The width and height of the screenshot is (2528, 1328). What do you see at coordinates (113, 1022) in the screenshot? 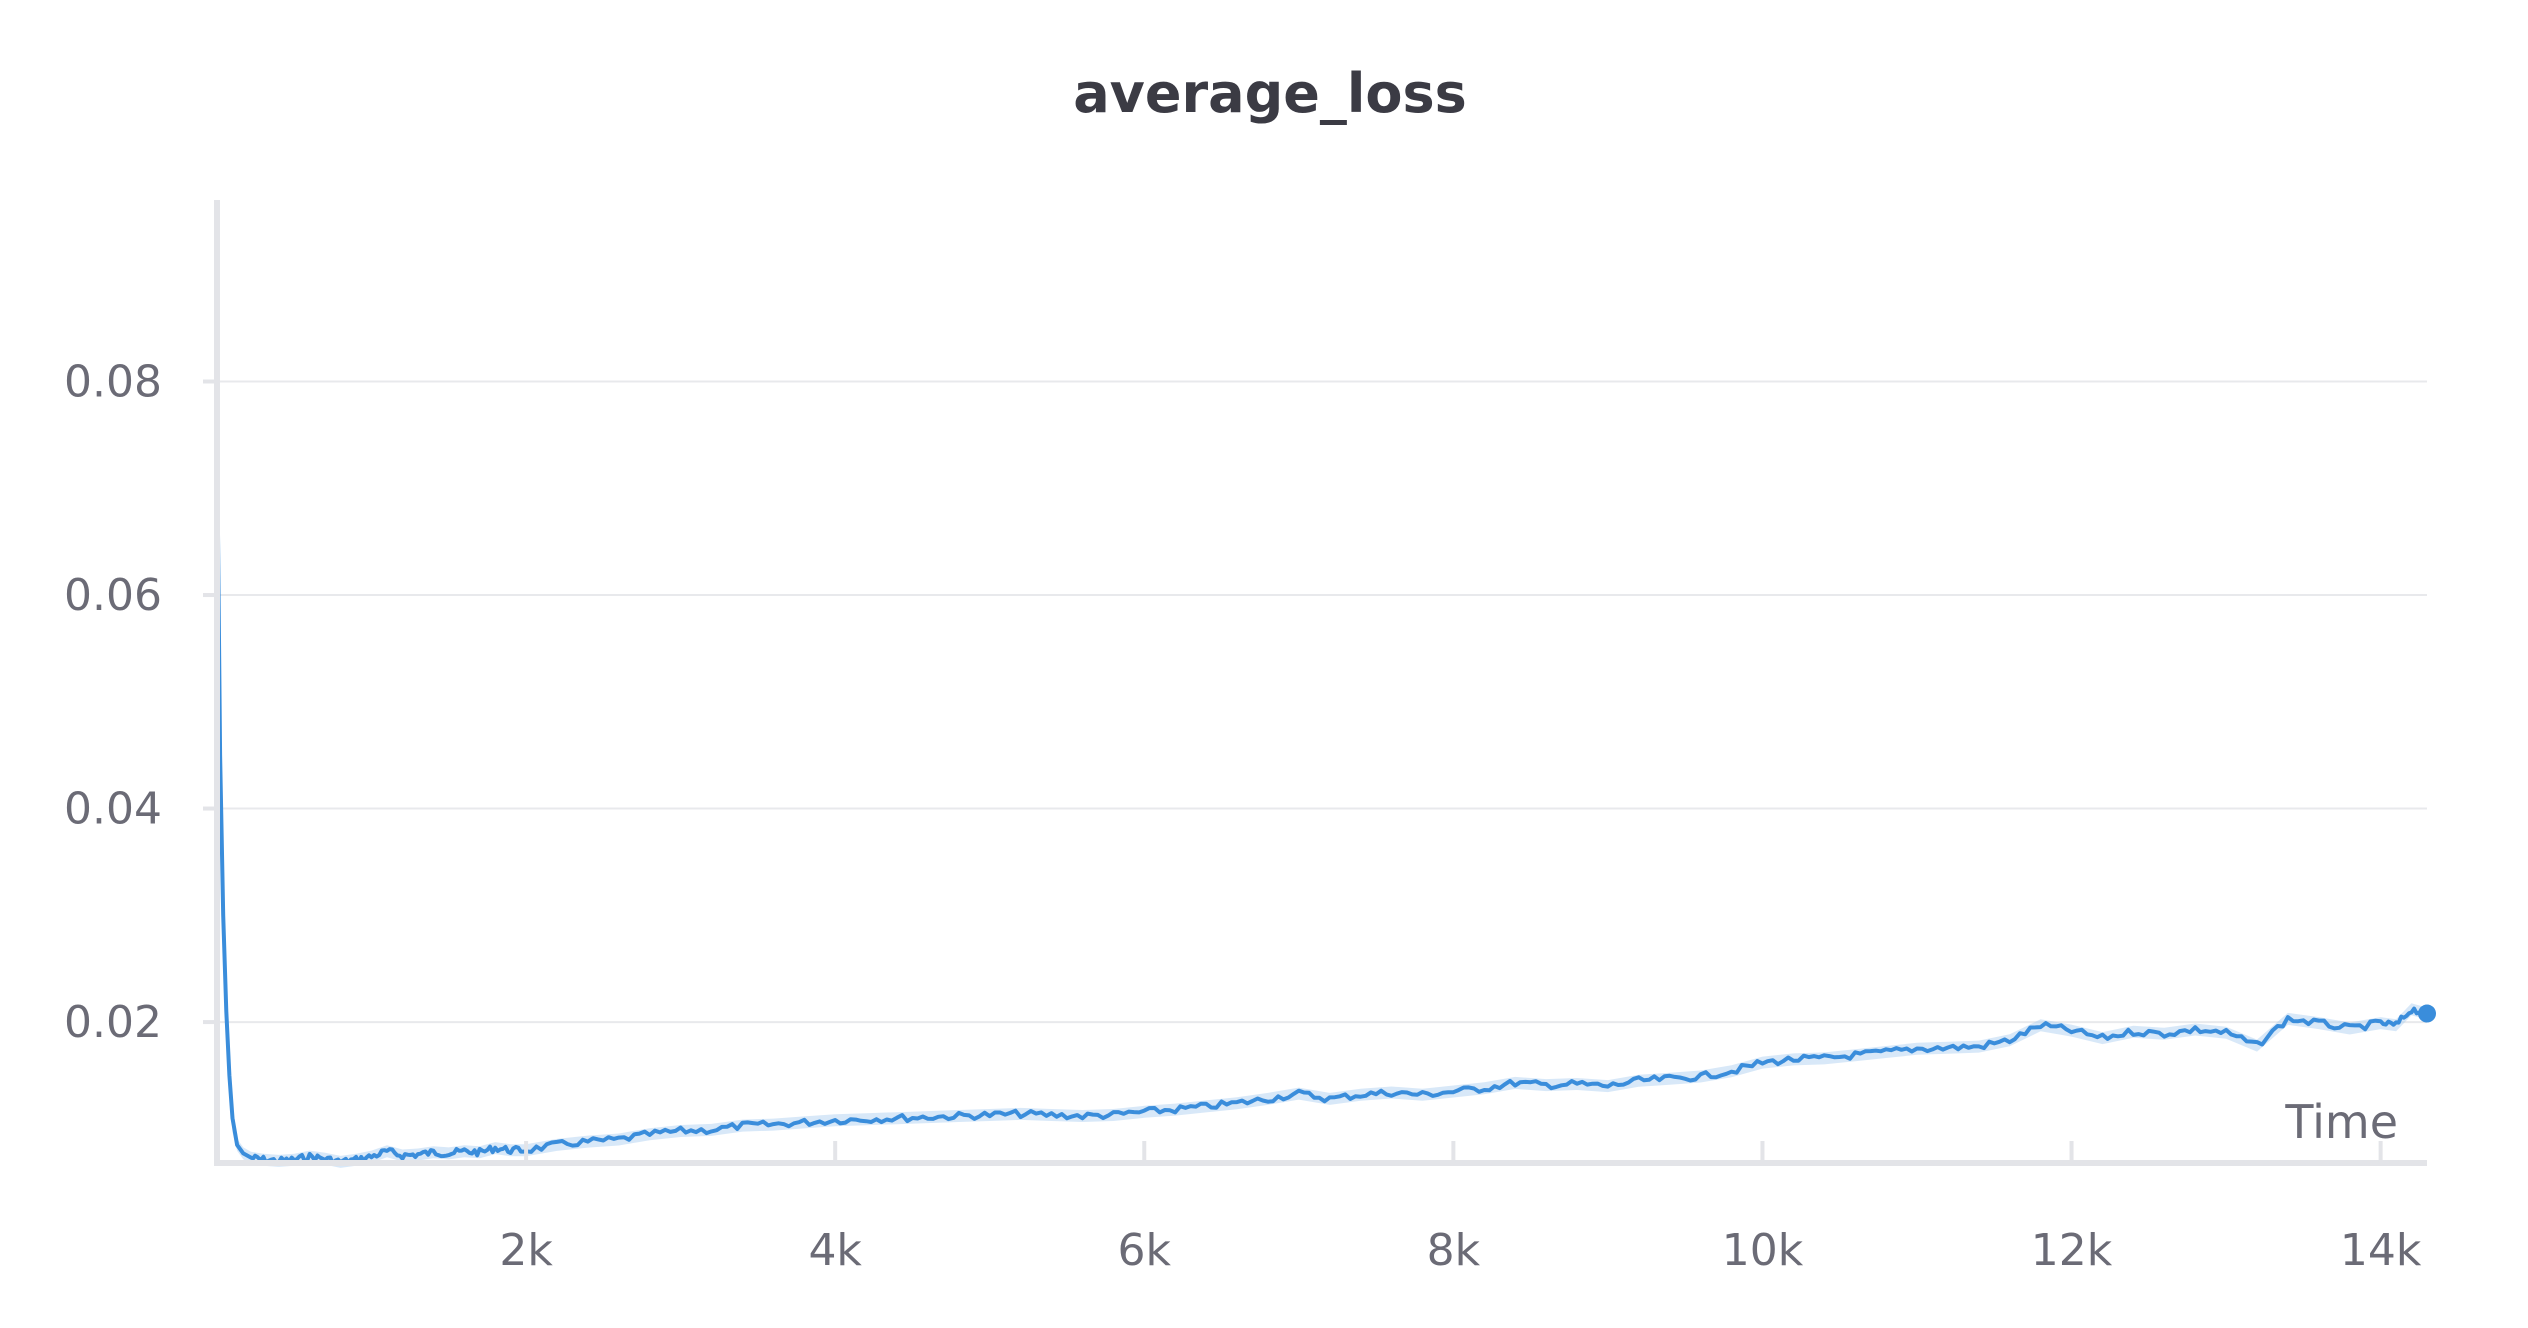
I see `y-tick-label: 0.02` at bounding box center [113, 1022].